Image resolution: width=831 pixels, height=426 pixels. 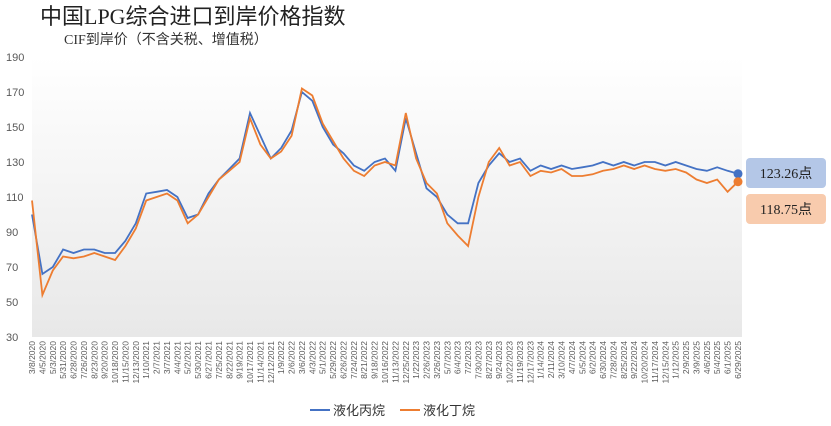 What do you see at coordinates (105, 360) in the screenshot?
I see `x-tick-label: 9/20/2020` at bounding box center [105, 360].